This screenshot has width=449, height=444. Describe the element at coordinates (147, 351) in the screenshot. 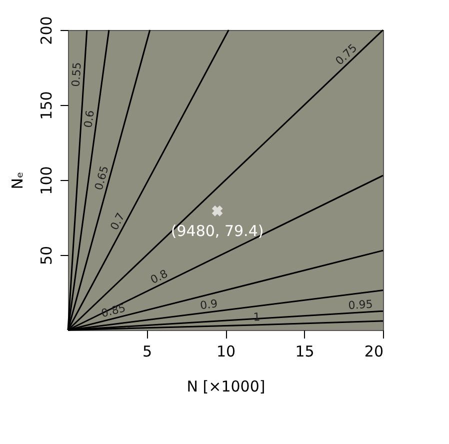

I see `x-tick-label: 5` at that location.